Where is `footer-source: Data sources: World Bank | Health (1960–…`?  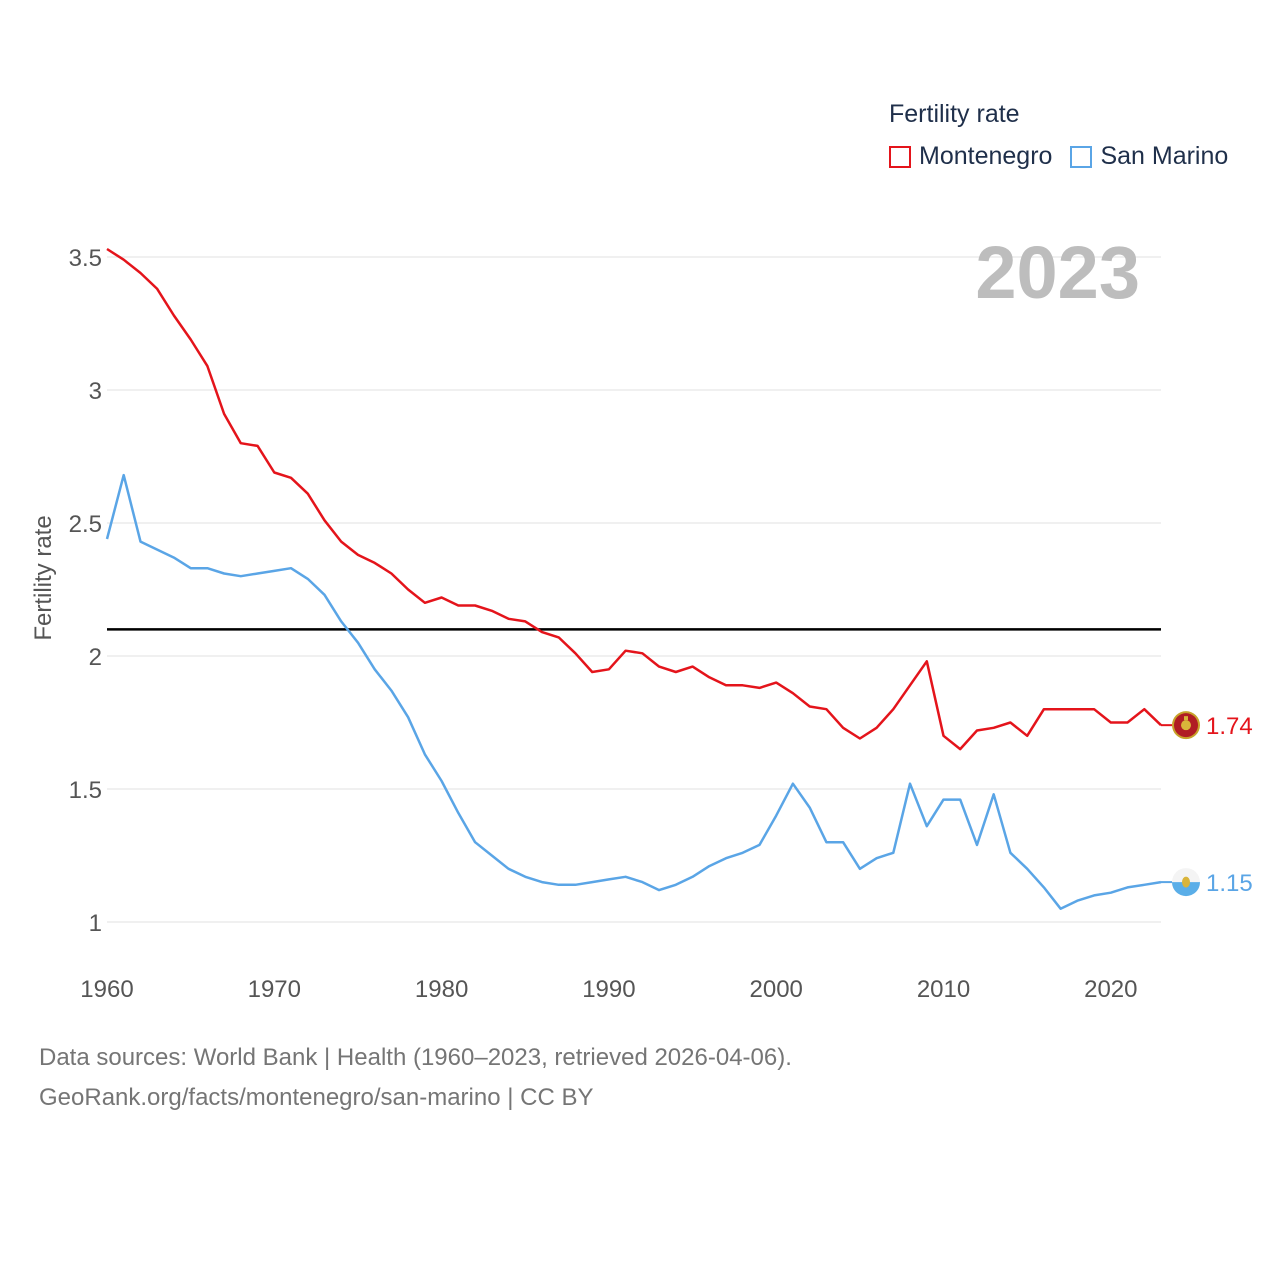
footer-source: Data sources: World Bank | Health (1960–… is located at coordinates (415, 1057).